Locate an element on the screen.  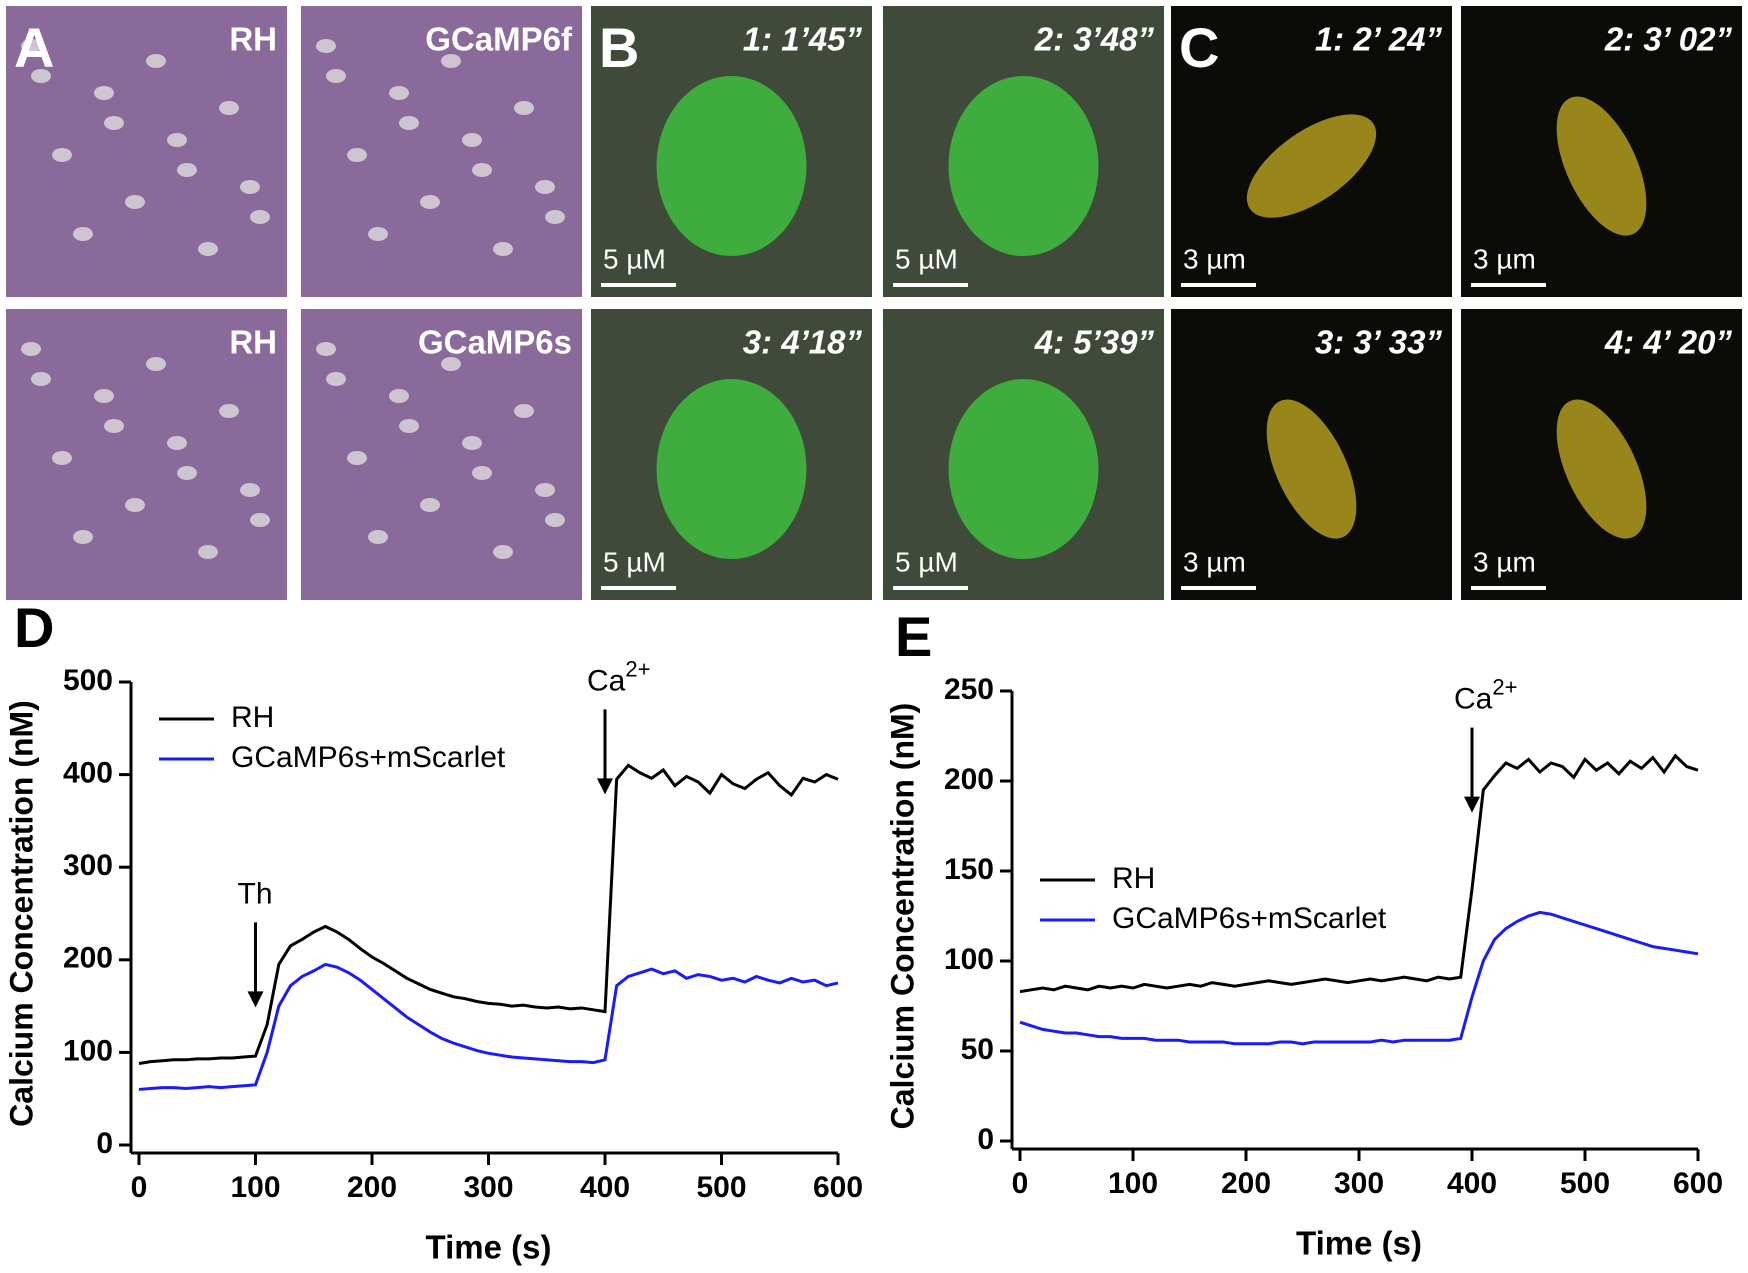
y-tick-label: 300 is located at coordinates (88, 865).